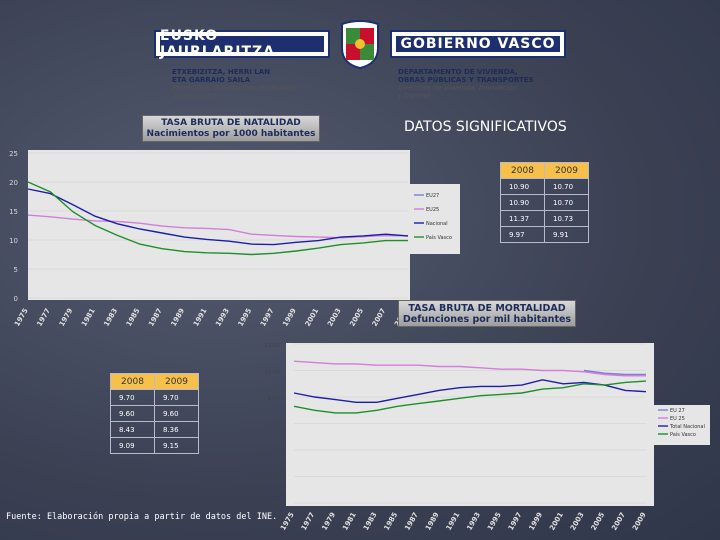 The image size is (720, 540). I want to click on table-row: 9.97 9.91, so click(544, 234).